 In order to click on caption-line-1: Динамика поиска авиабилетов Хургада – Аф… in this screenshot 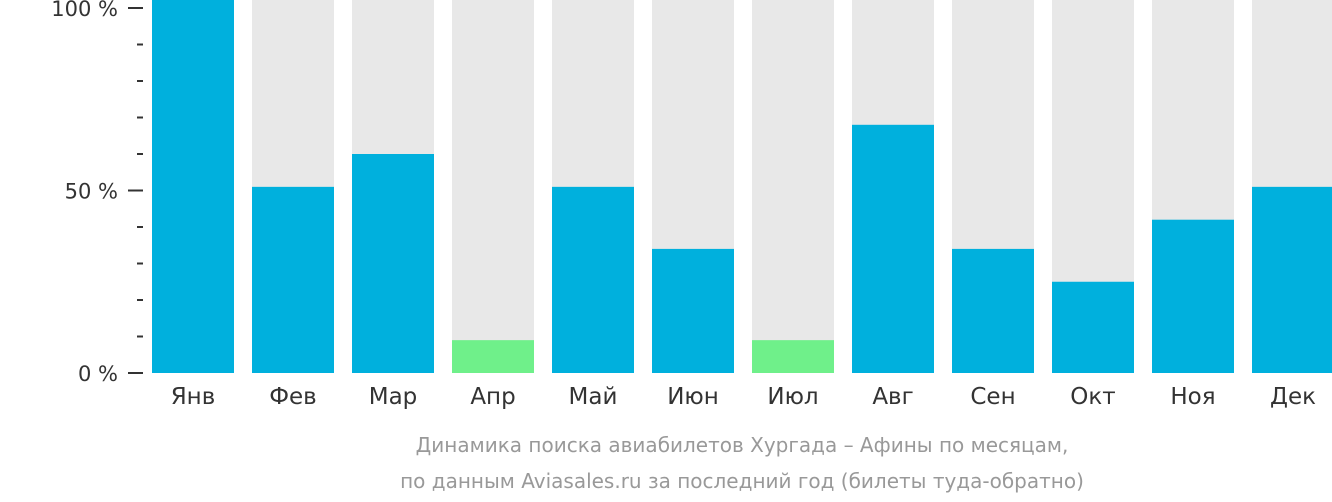, I will do `click(742, 445)`.